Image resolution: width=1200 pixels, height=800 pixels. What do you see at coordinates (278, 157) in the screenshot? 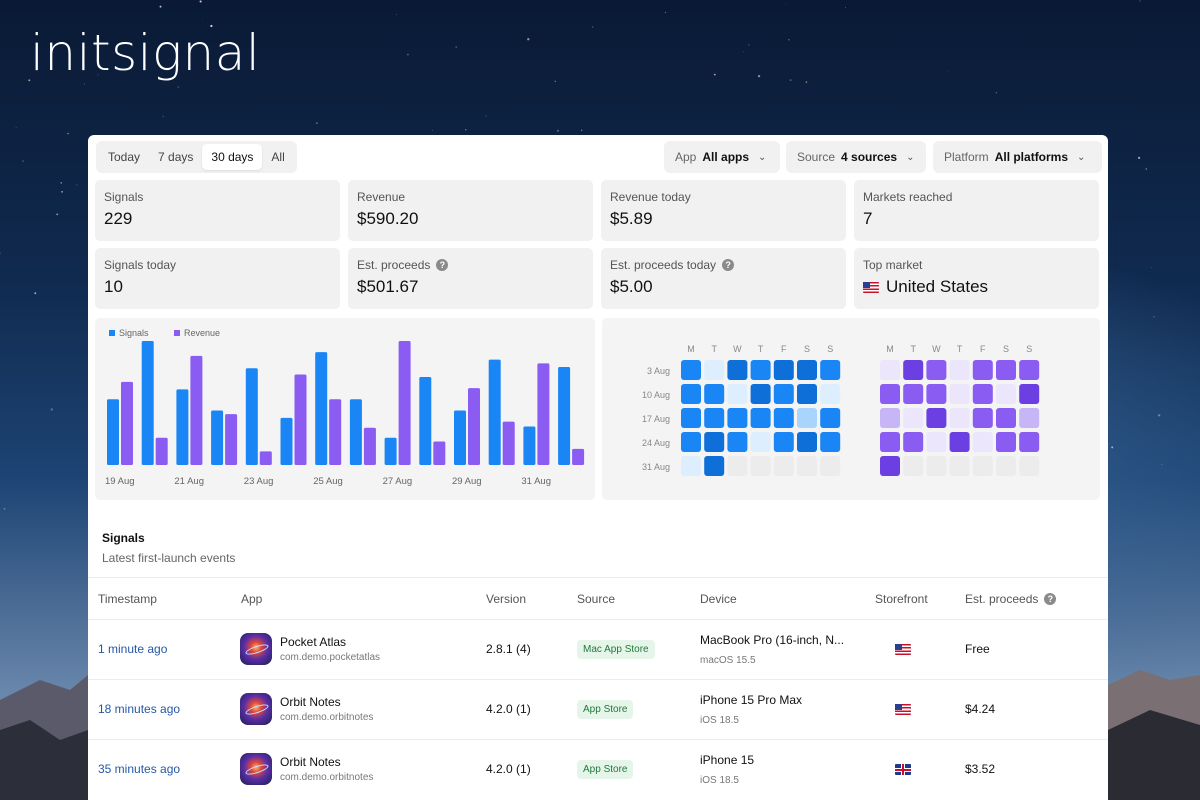
I see `range-tab-all: All` at bounding box center [278, 157].